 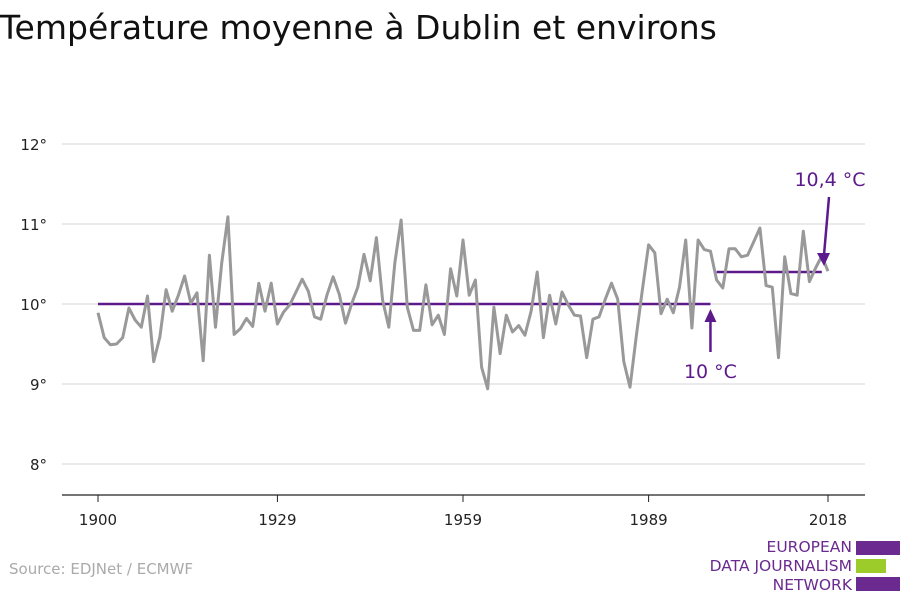 What do you see at coordinates (463, 520) in the screenshot?
I see `x-tick-label: 1959` at bounding box center [463, 520].